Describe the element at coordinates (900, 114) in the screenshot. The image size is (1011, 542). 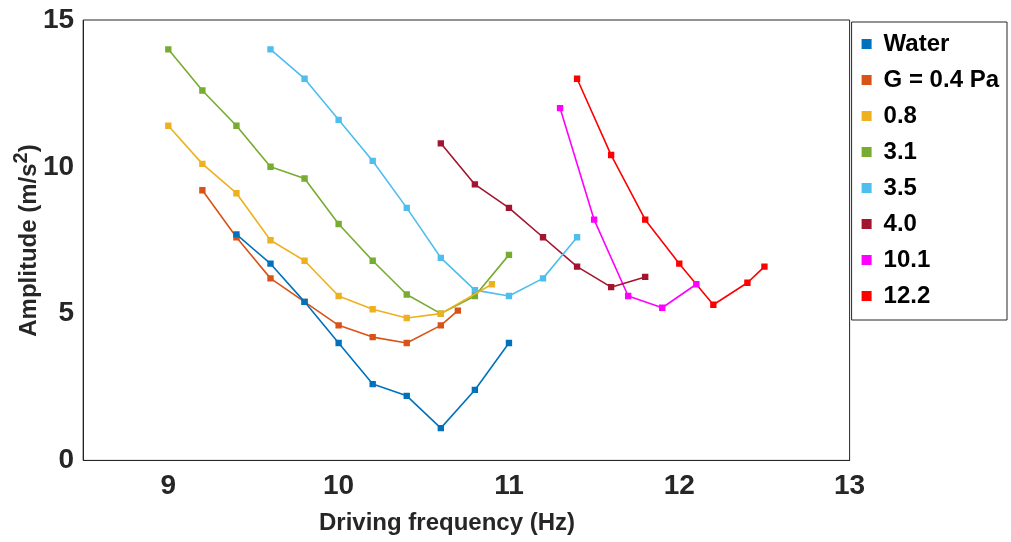
I see `legend-label: 0.8` at that location.